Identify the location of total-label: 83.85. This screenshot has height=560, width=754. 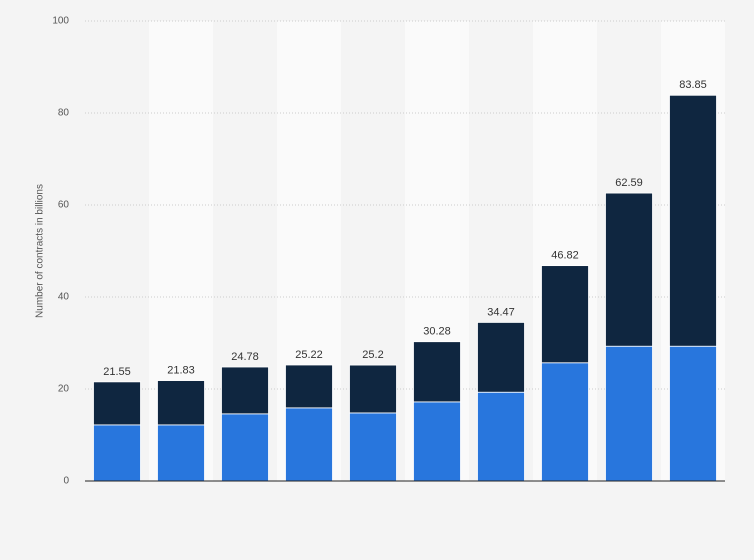
(693, 85).